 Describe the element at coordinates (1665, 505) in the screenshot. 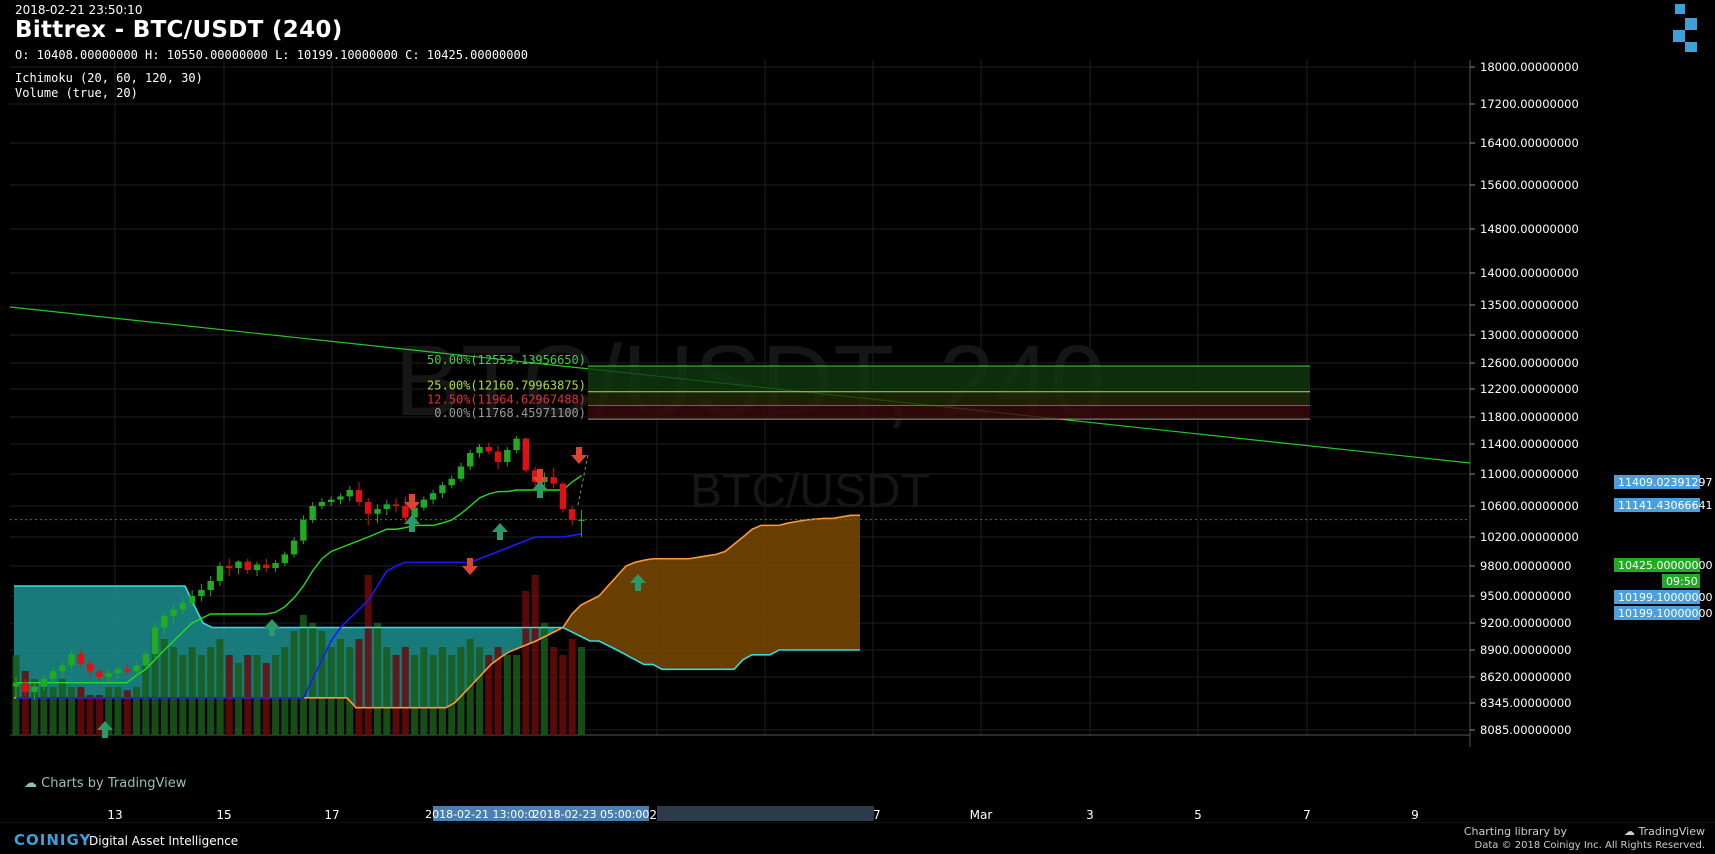

I see `y-badge-label: 11141.43066641` at that location.